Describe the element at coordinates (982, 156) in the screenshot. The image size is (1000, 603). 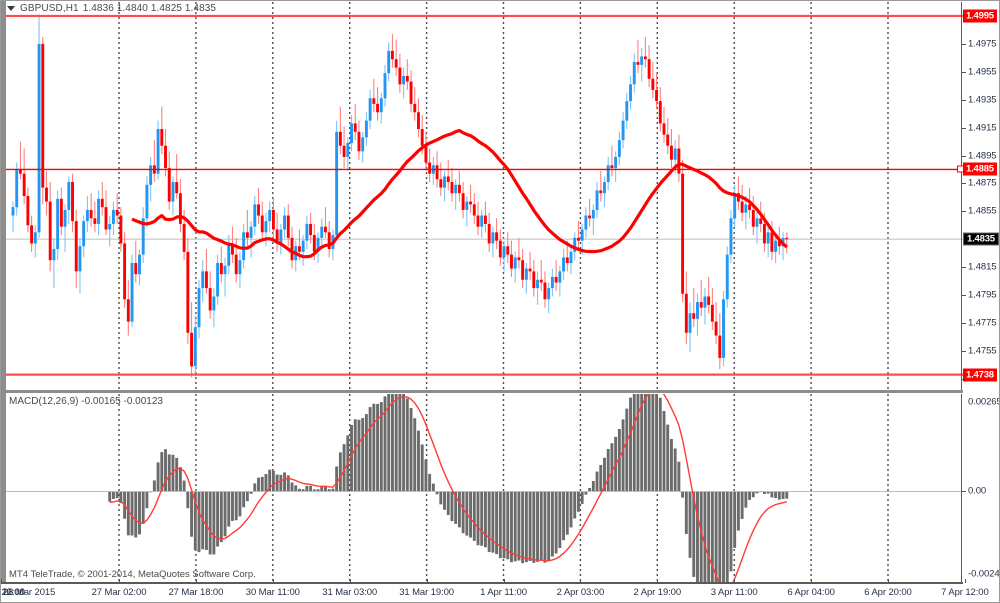
I see `price-tick-label: 1.4895` at that location.